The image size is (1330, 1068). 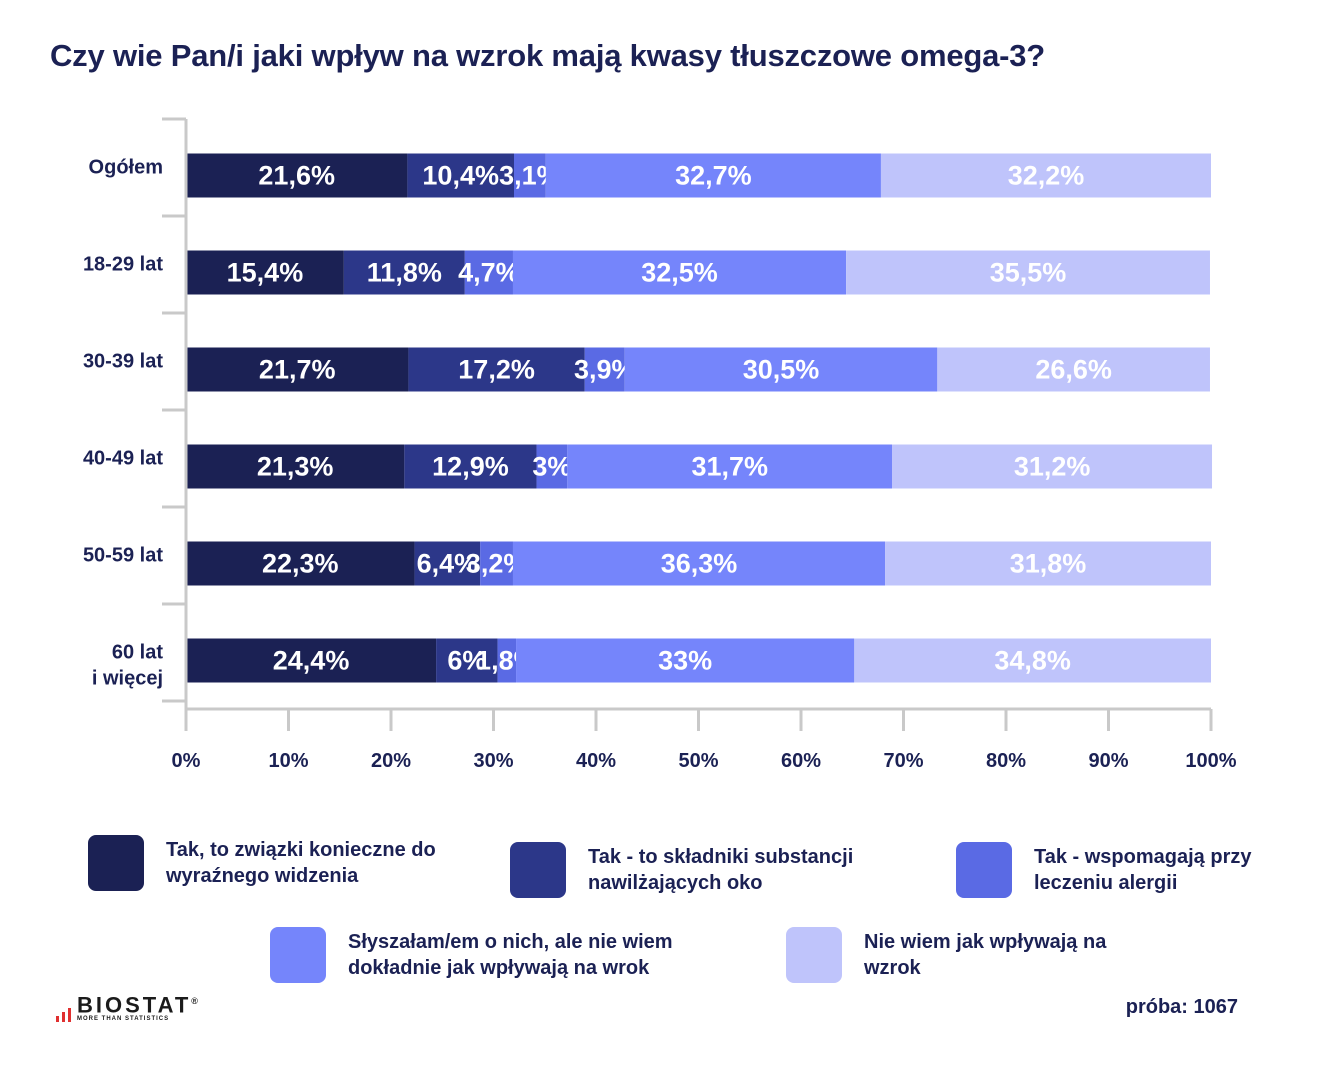 What do you see at coordinates (801, 761) in the screenshot?
I see `x-tick-label: 60%` at bounding box center [801, 761].